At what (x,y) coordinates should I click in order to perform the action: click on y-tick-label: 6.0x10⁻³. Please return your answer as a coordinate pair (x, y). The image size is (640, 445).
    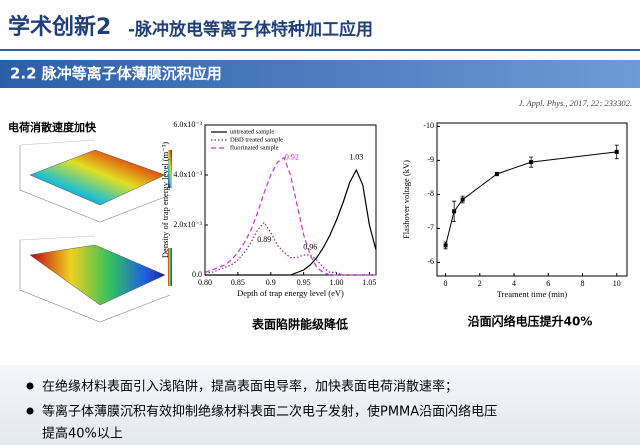
    Looking at the image, I should click on (187, 124).